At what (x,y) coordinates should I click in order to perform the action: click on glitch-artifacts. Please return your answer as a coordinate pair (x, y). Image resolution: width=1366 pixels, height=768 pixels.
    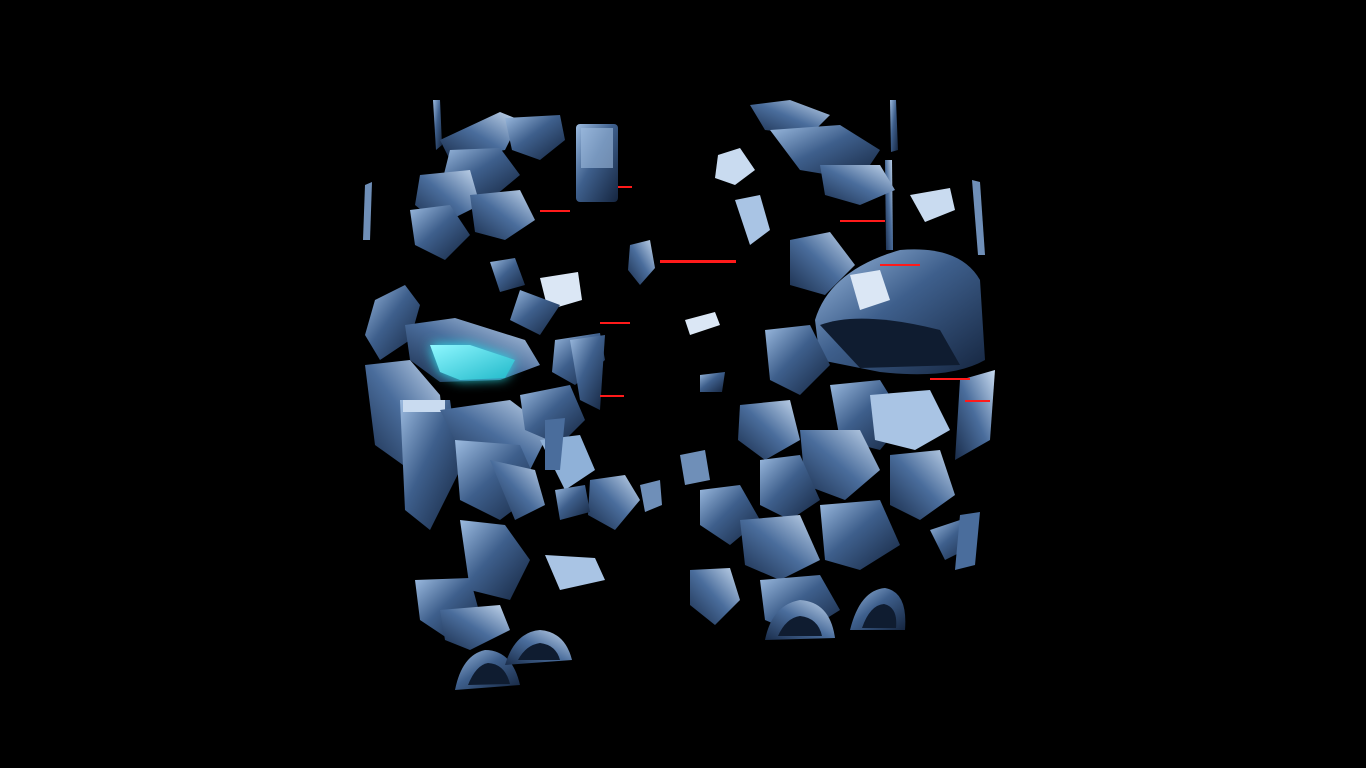
    Looking at the image, I should click on (765, 294).